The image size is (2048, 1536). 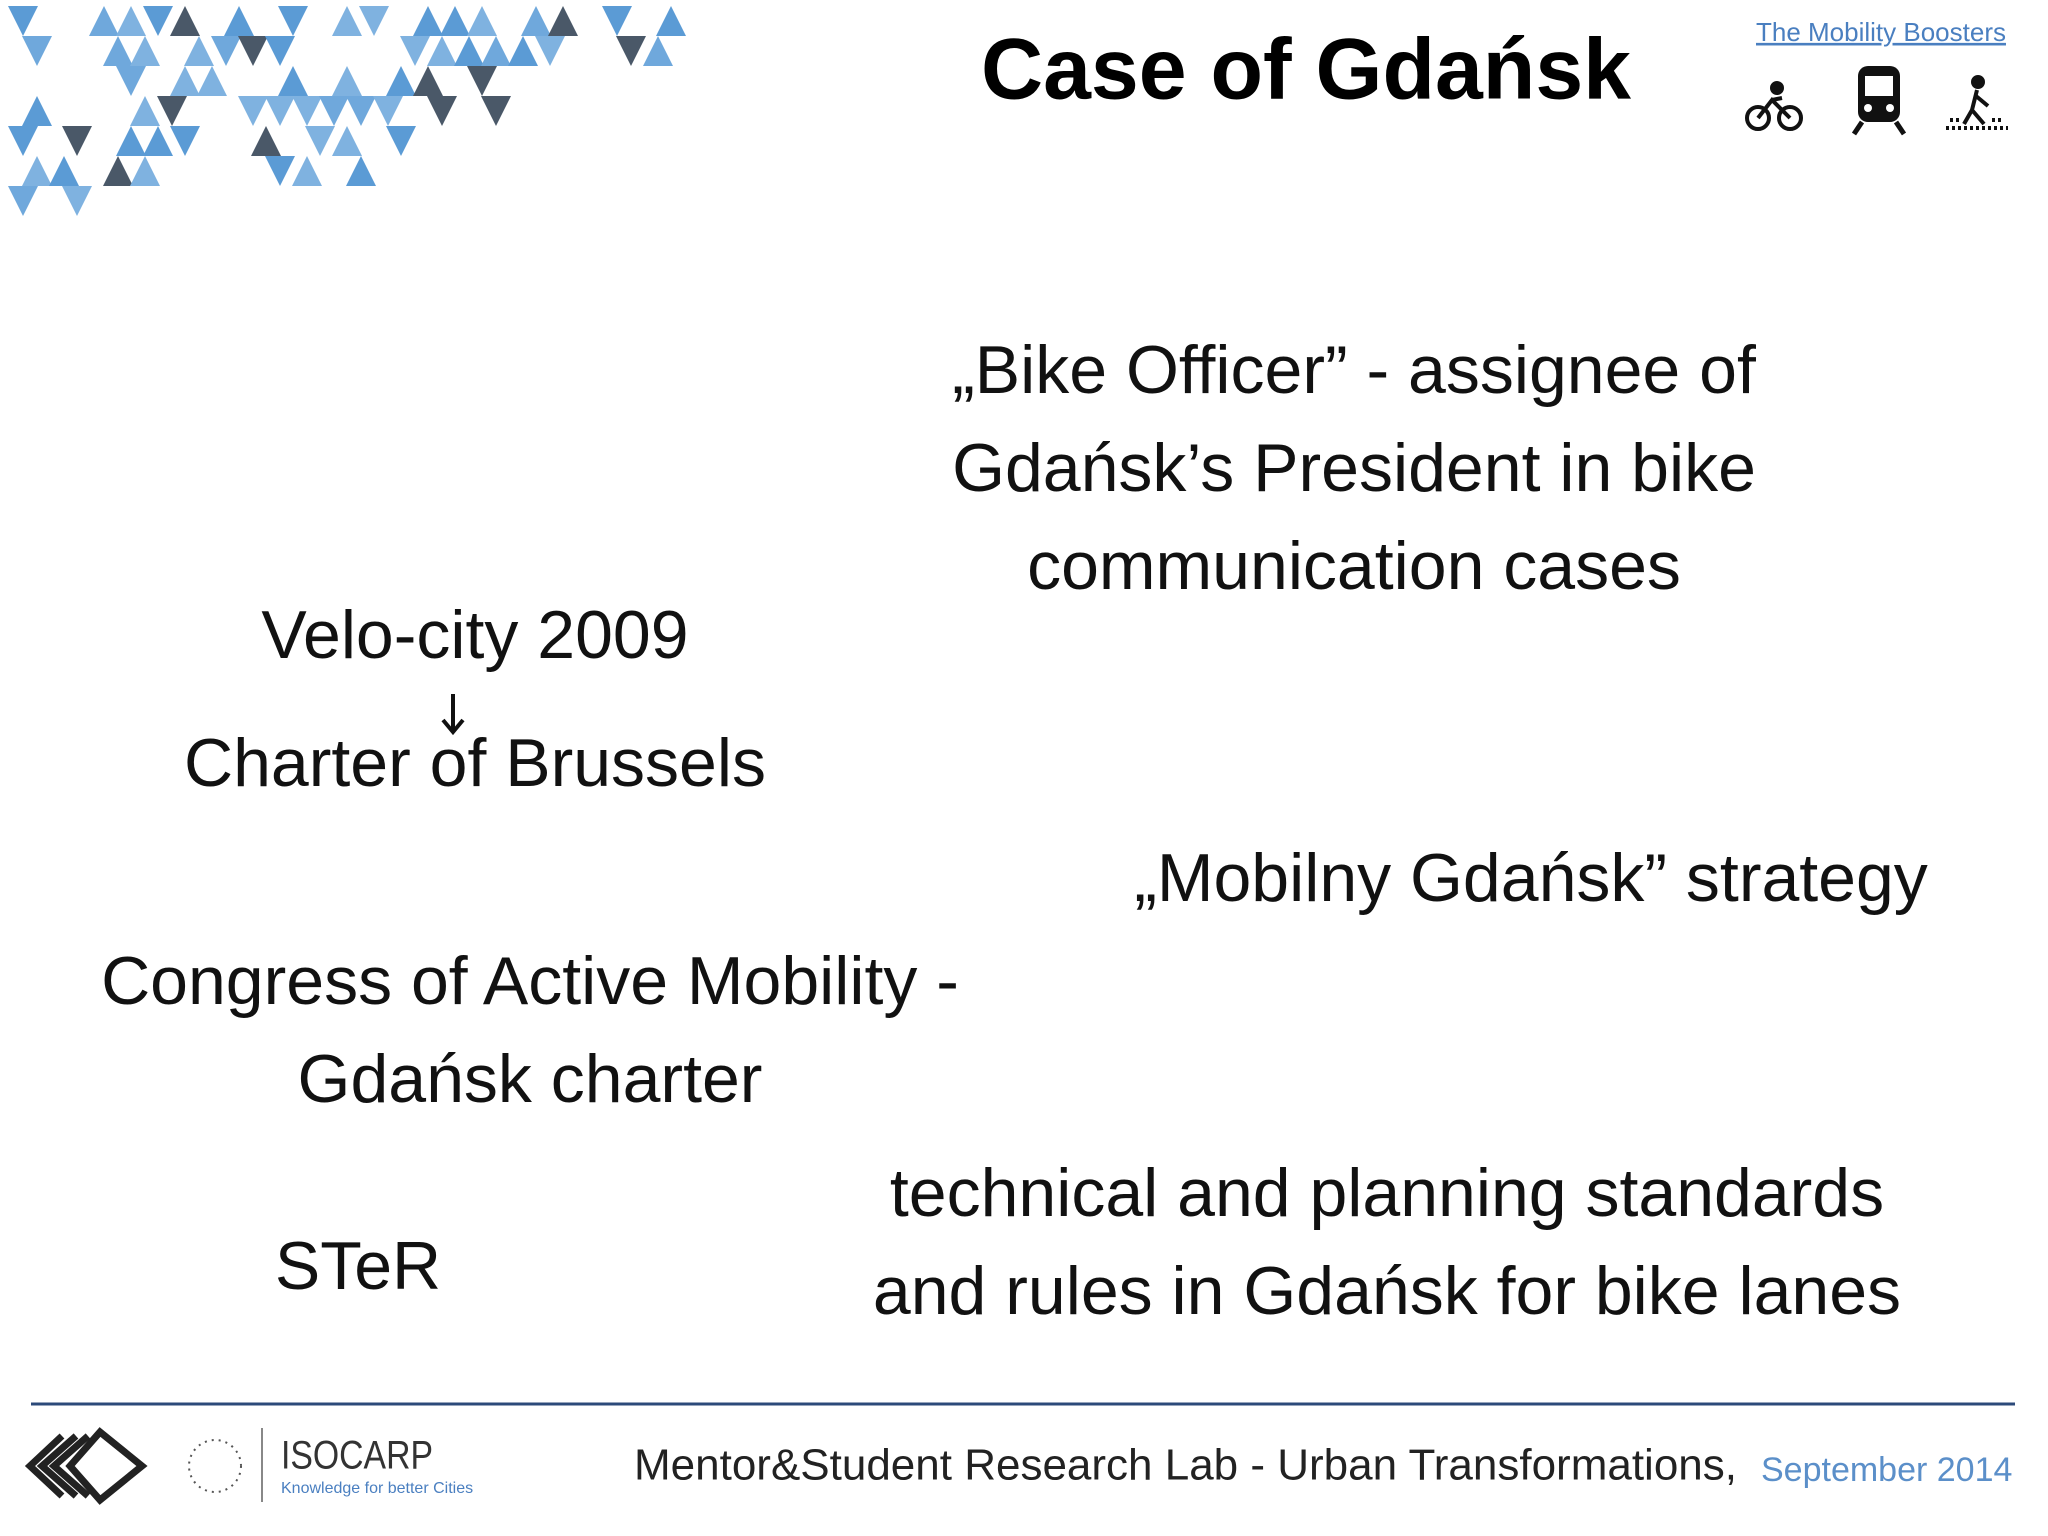 I want to click on item-line: Charter of Brussels, so click(x=475, y=763).